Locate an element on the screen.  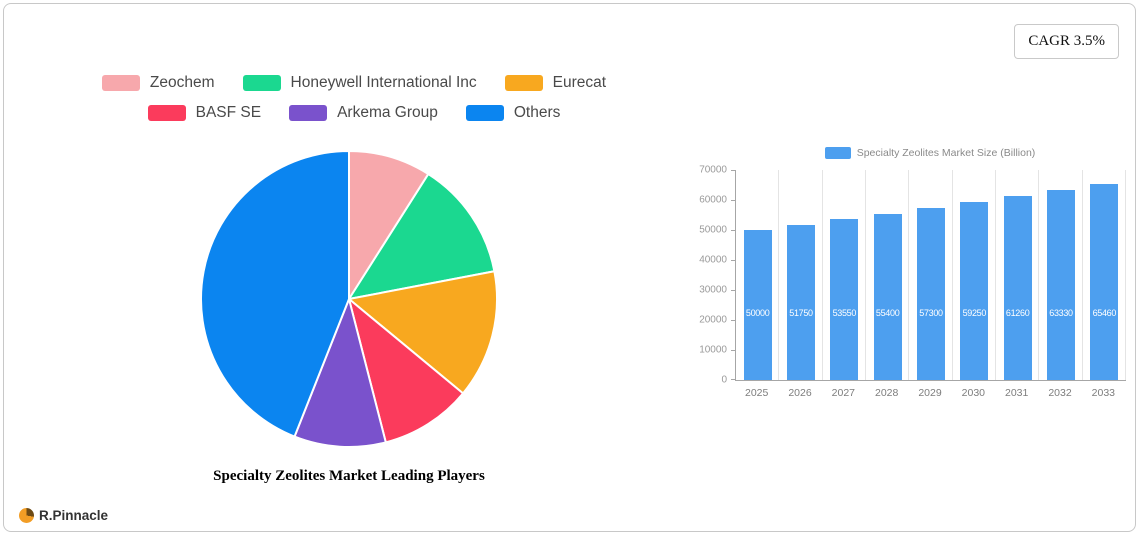
brand-logo-text: R.Pinnacle is located at coordinates (74, 515).